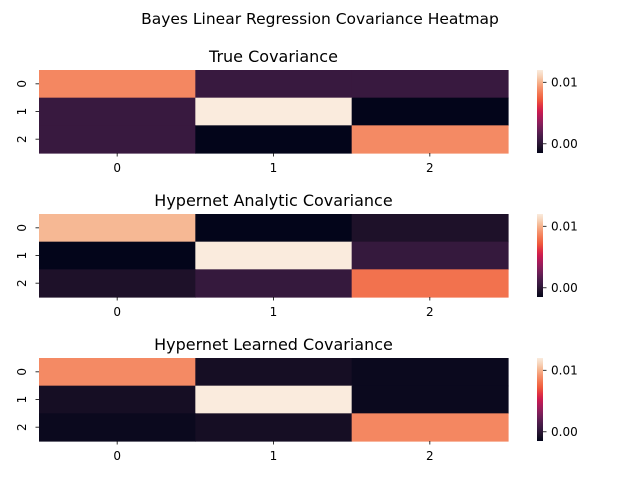 This screenshot has height=480, width=640. Describe the element at coordinates (273, 344) in the screenshot. I see `panel-title: Hypernet Learned Covariance` at that location.